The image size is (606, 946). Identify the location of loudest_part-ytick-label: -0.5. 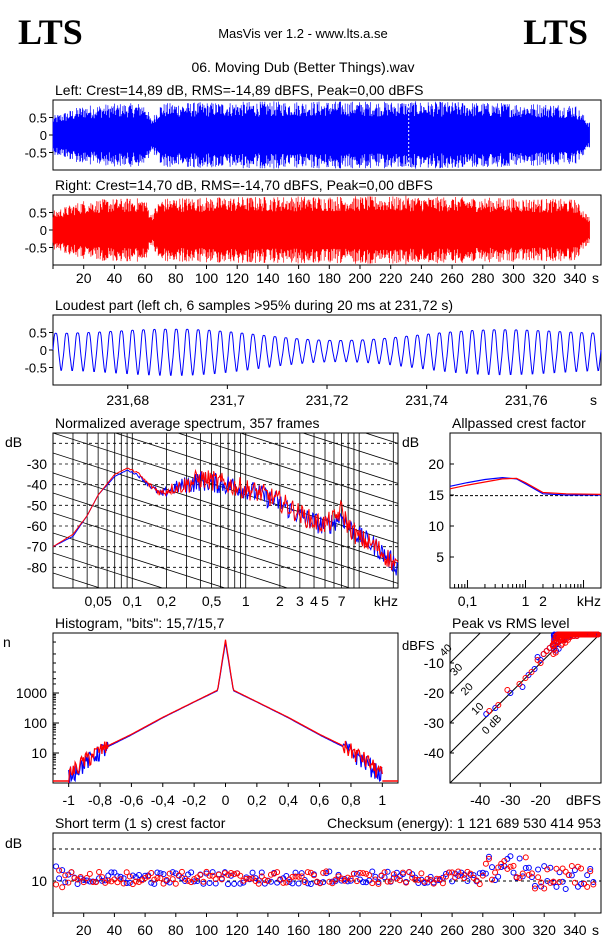
(36, 368).